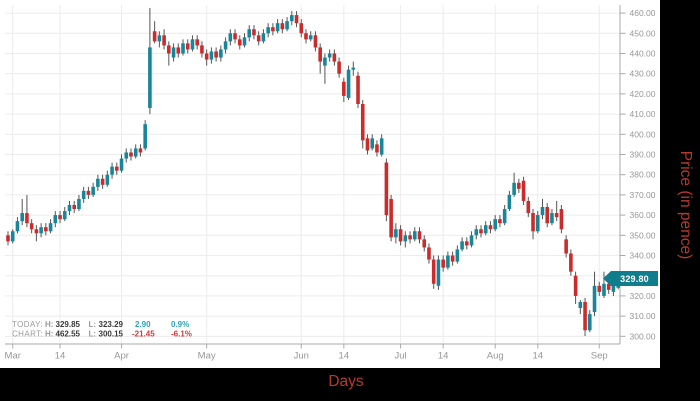 The width and height of the screenshot is (700, 401). Describe the element at coordinates (143, 334) in the screenshot. I see `chart-change: -21.45` at that location.